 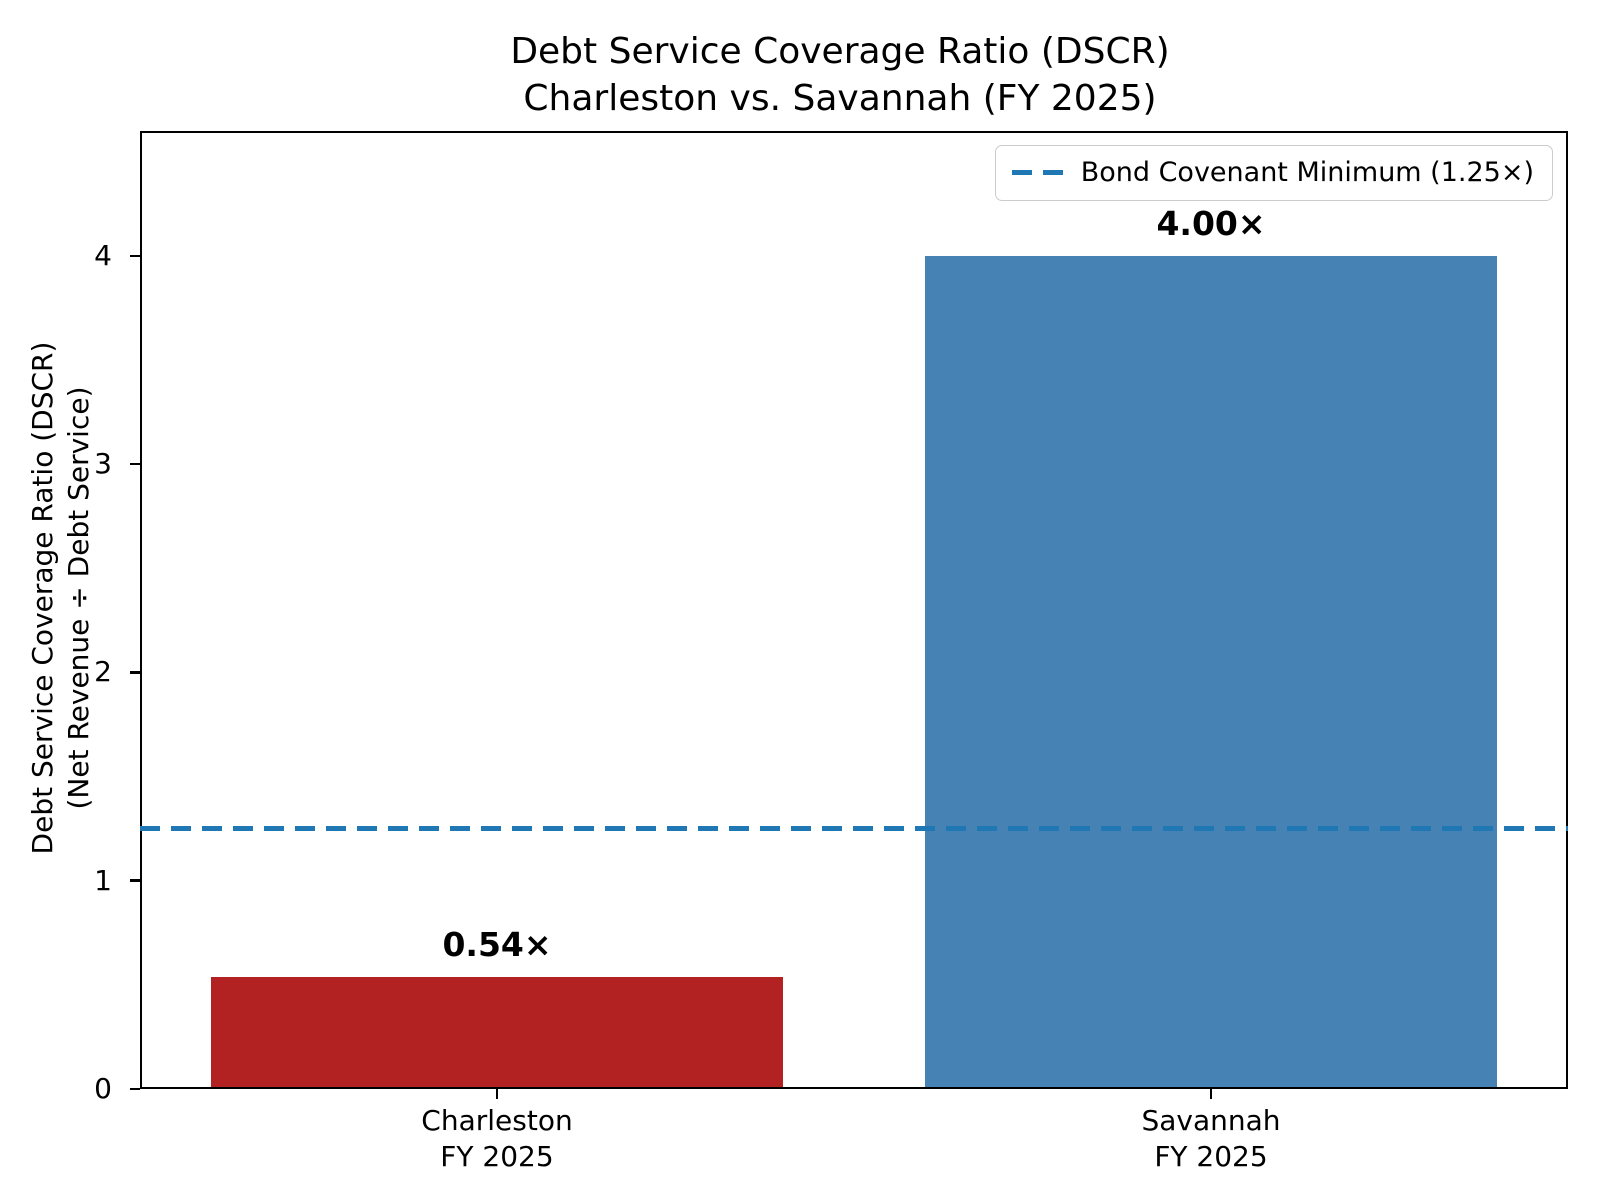 I want to click on bar-value-label: 0.54×, so click(x=497, y=944).